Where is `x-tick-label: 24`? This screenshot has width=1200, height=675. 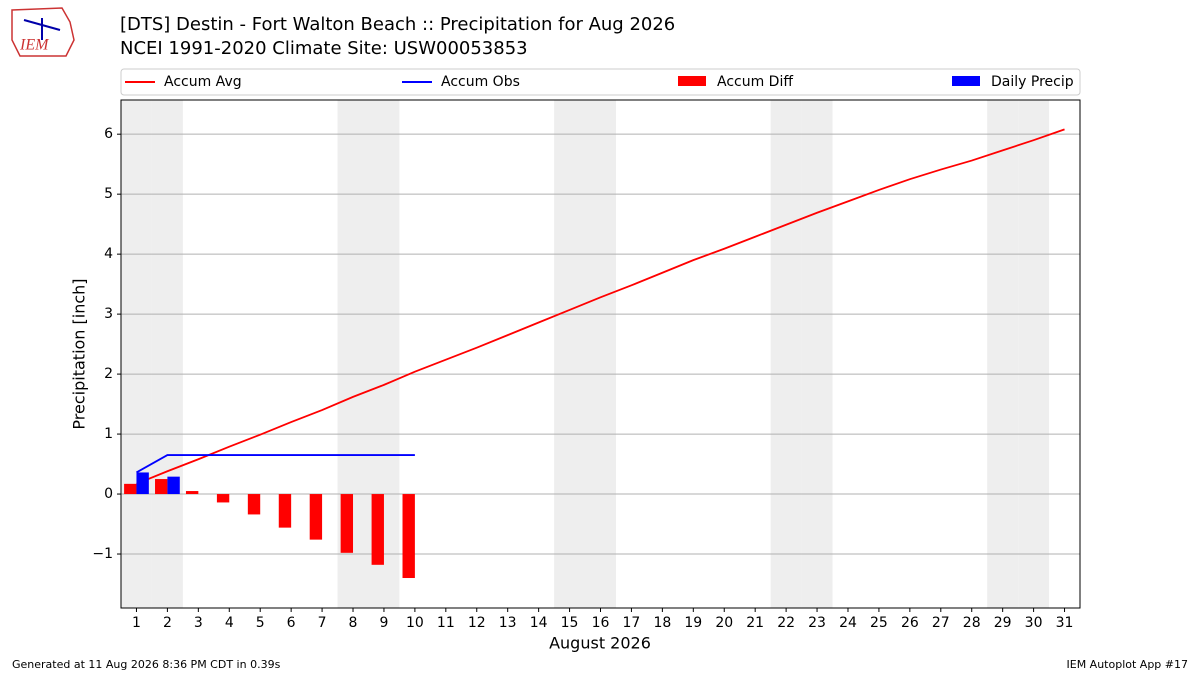 x-tick-label: 24 is located at coordinates (848, 623).